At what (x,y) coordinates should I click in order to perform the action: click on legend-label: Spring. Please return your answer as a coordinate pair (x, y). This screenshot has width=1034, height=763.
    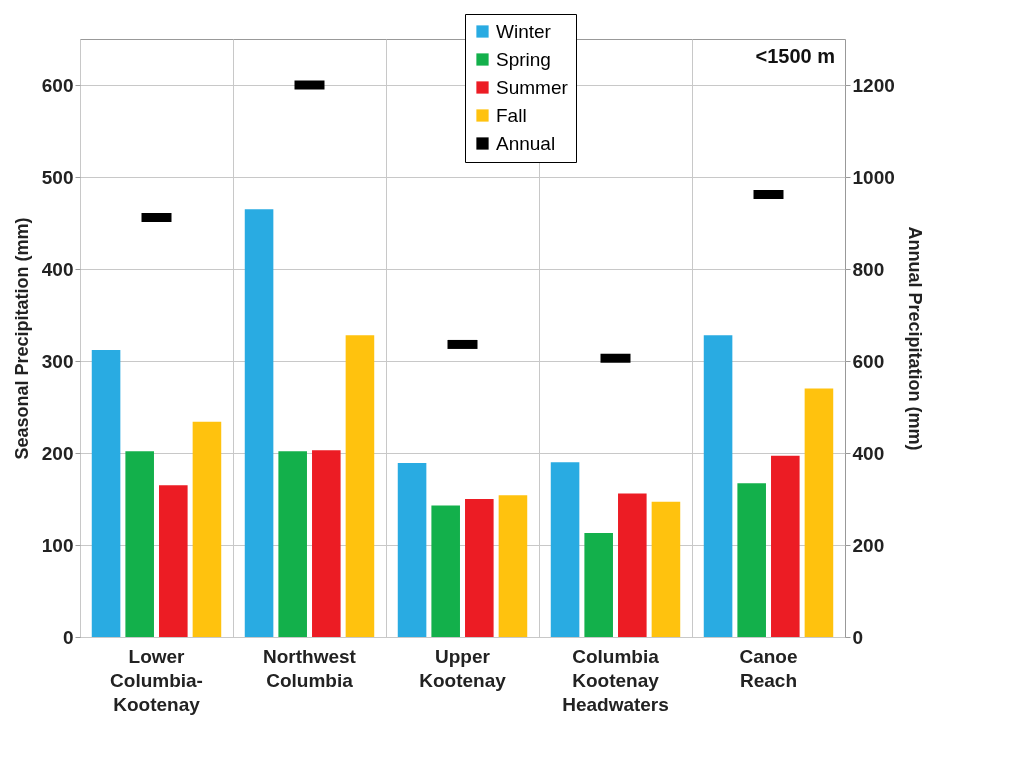
    Looking at the image, I should click on (523, 59).